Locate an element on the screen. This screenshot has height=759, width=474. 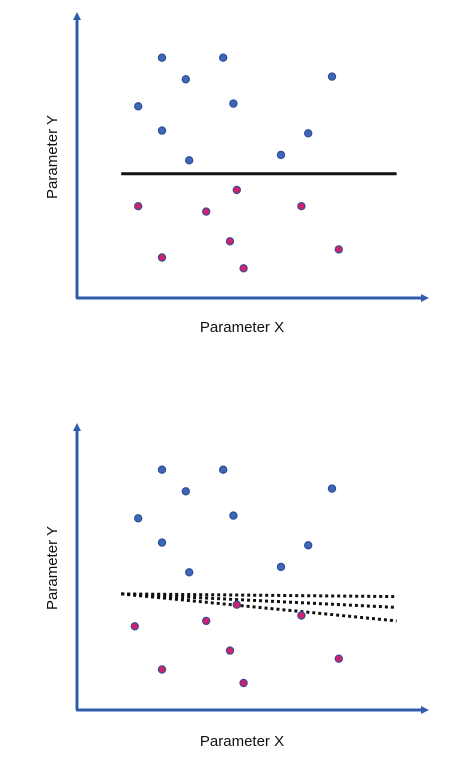
x-axis-label-top: Parameter X is located at coordinates (242, 327).